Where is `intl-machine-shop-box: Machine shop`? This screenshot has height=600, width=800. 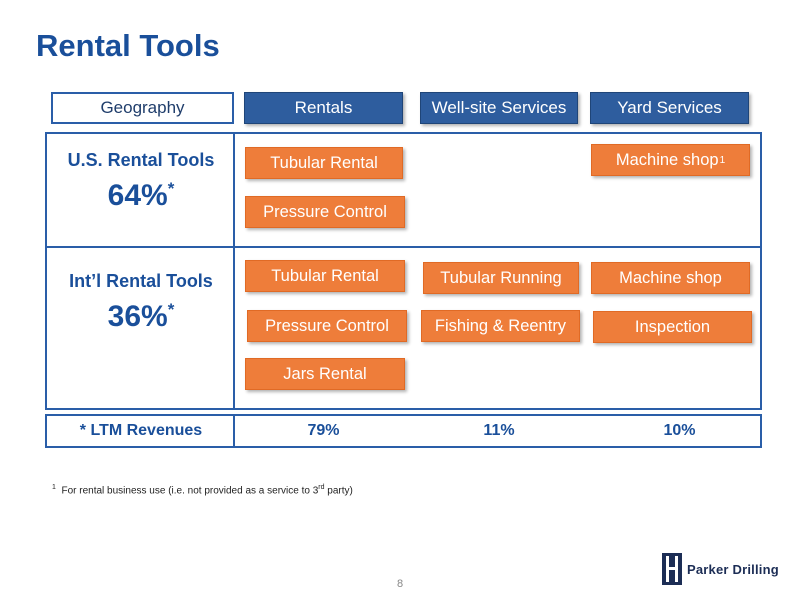 intl-machine-shop-box: Machine shop is located at coordinates (670, 278).